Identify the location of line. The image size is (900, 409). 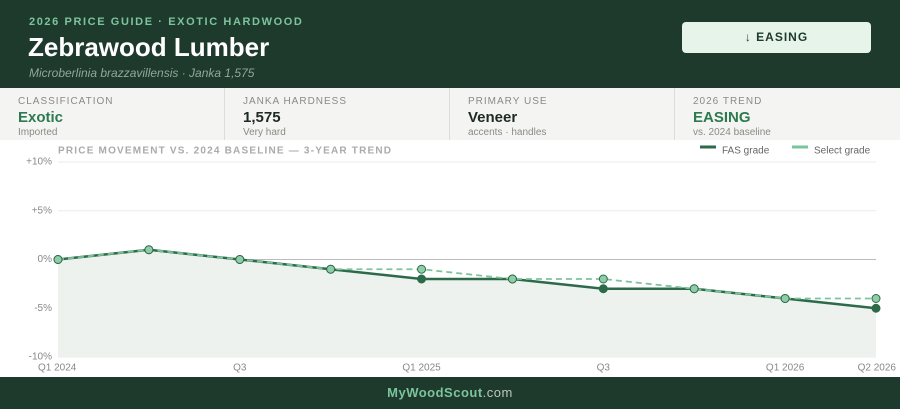
(466, 274).